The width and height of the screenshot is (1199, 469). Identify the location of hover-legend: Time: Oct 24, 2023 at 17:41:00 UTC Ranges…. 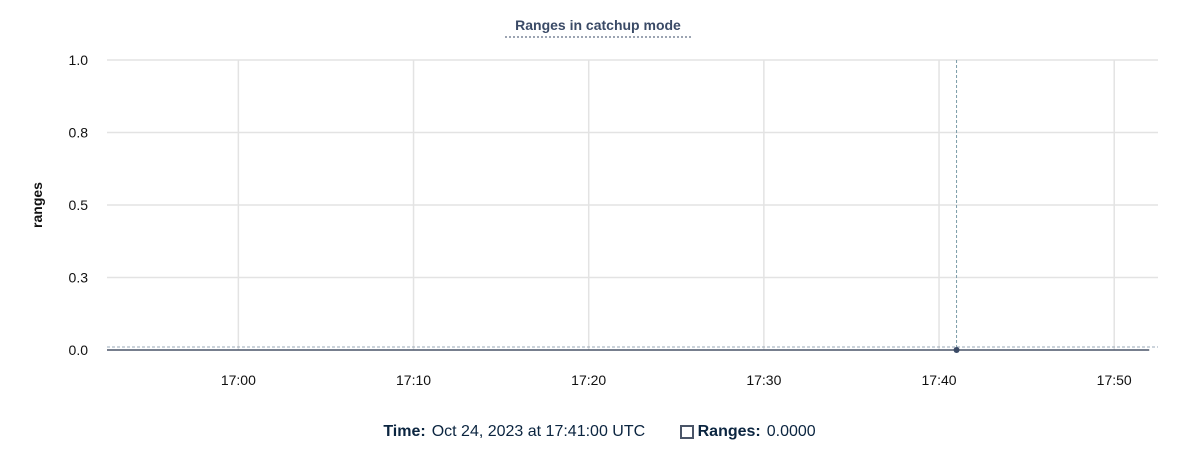
(599, 432).